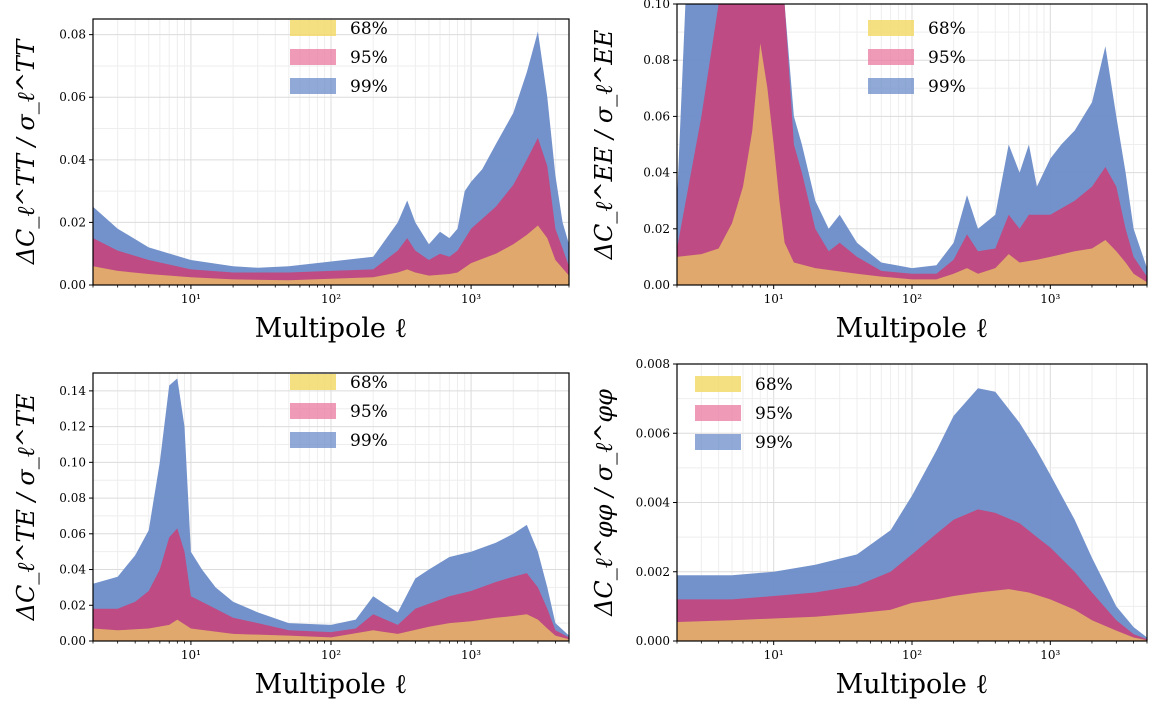 The width and height of the screenshot is (1156, 707). I want to click on y-tick-label: 0.12, so click(72, 427).